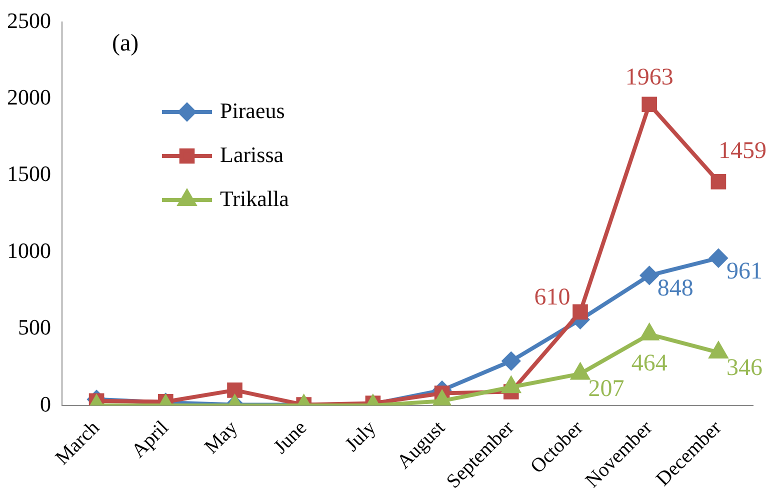 This screenshot has height=497, width=773. Describe the element at coordinates (221, 437) in the screenshot. I see `x-tick-label: May` at that location.